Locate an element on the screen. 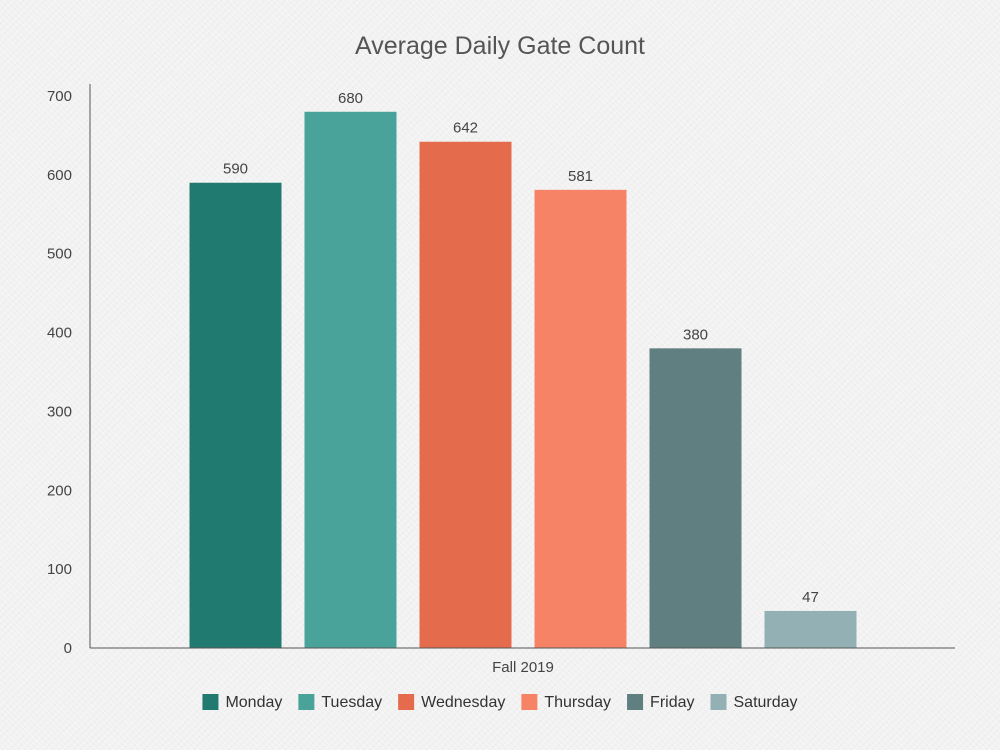  y-tick-label: 700 is located at coordinates (59, 96).